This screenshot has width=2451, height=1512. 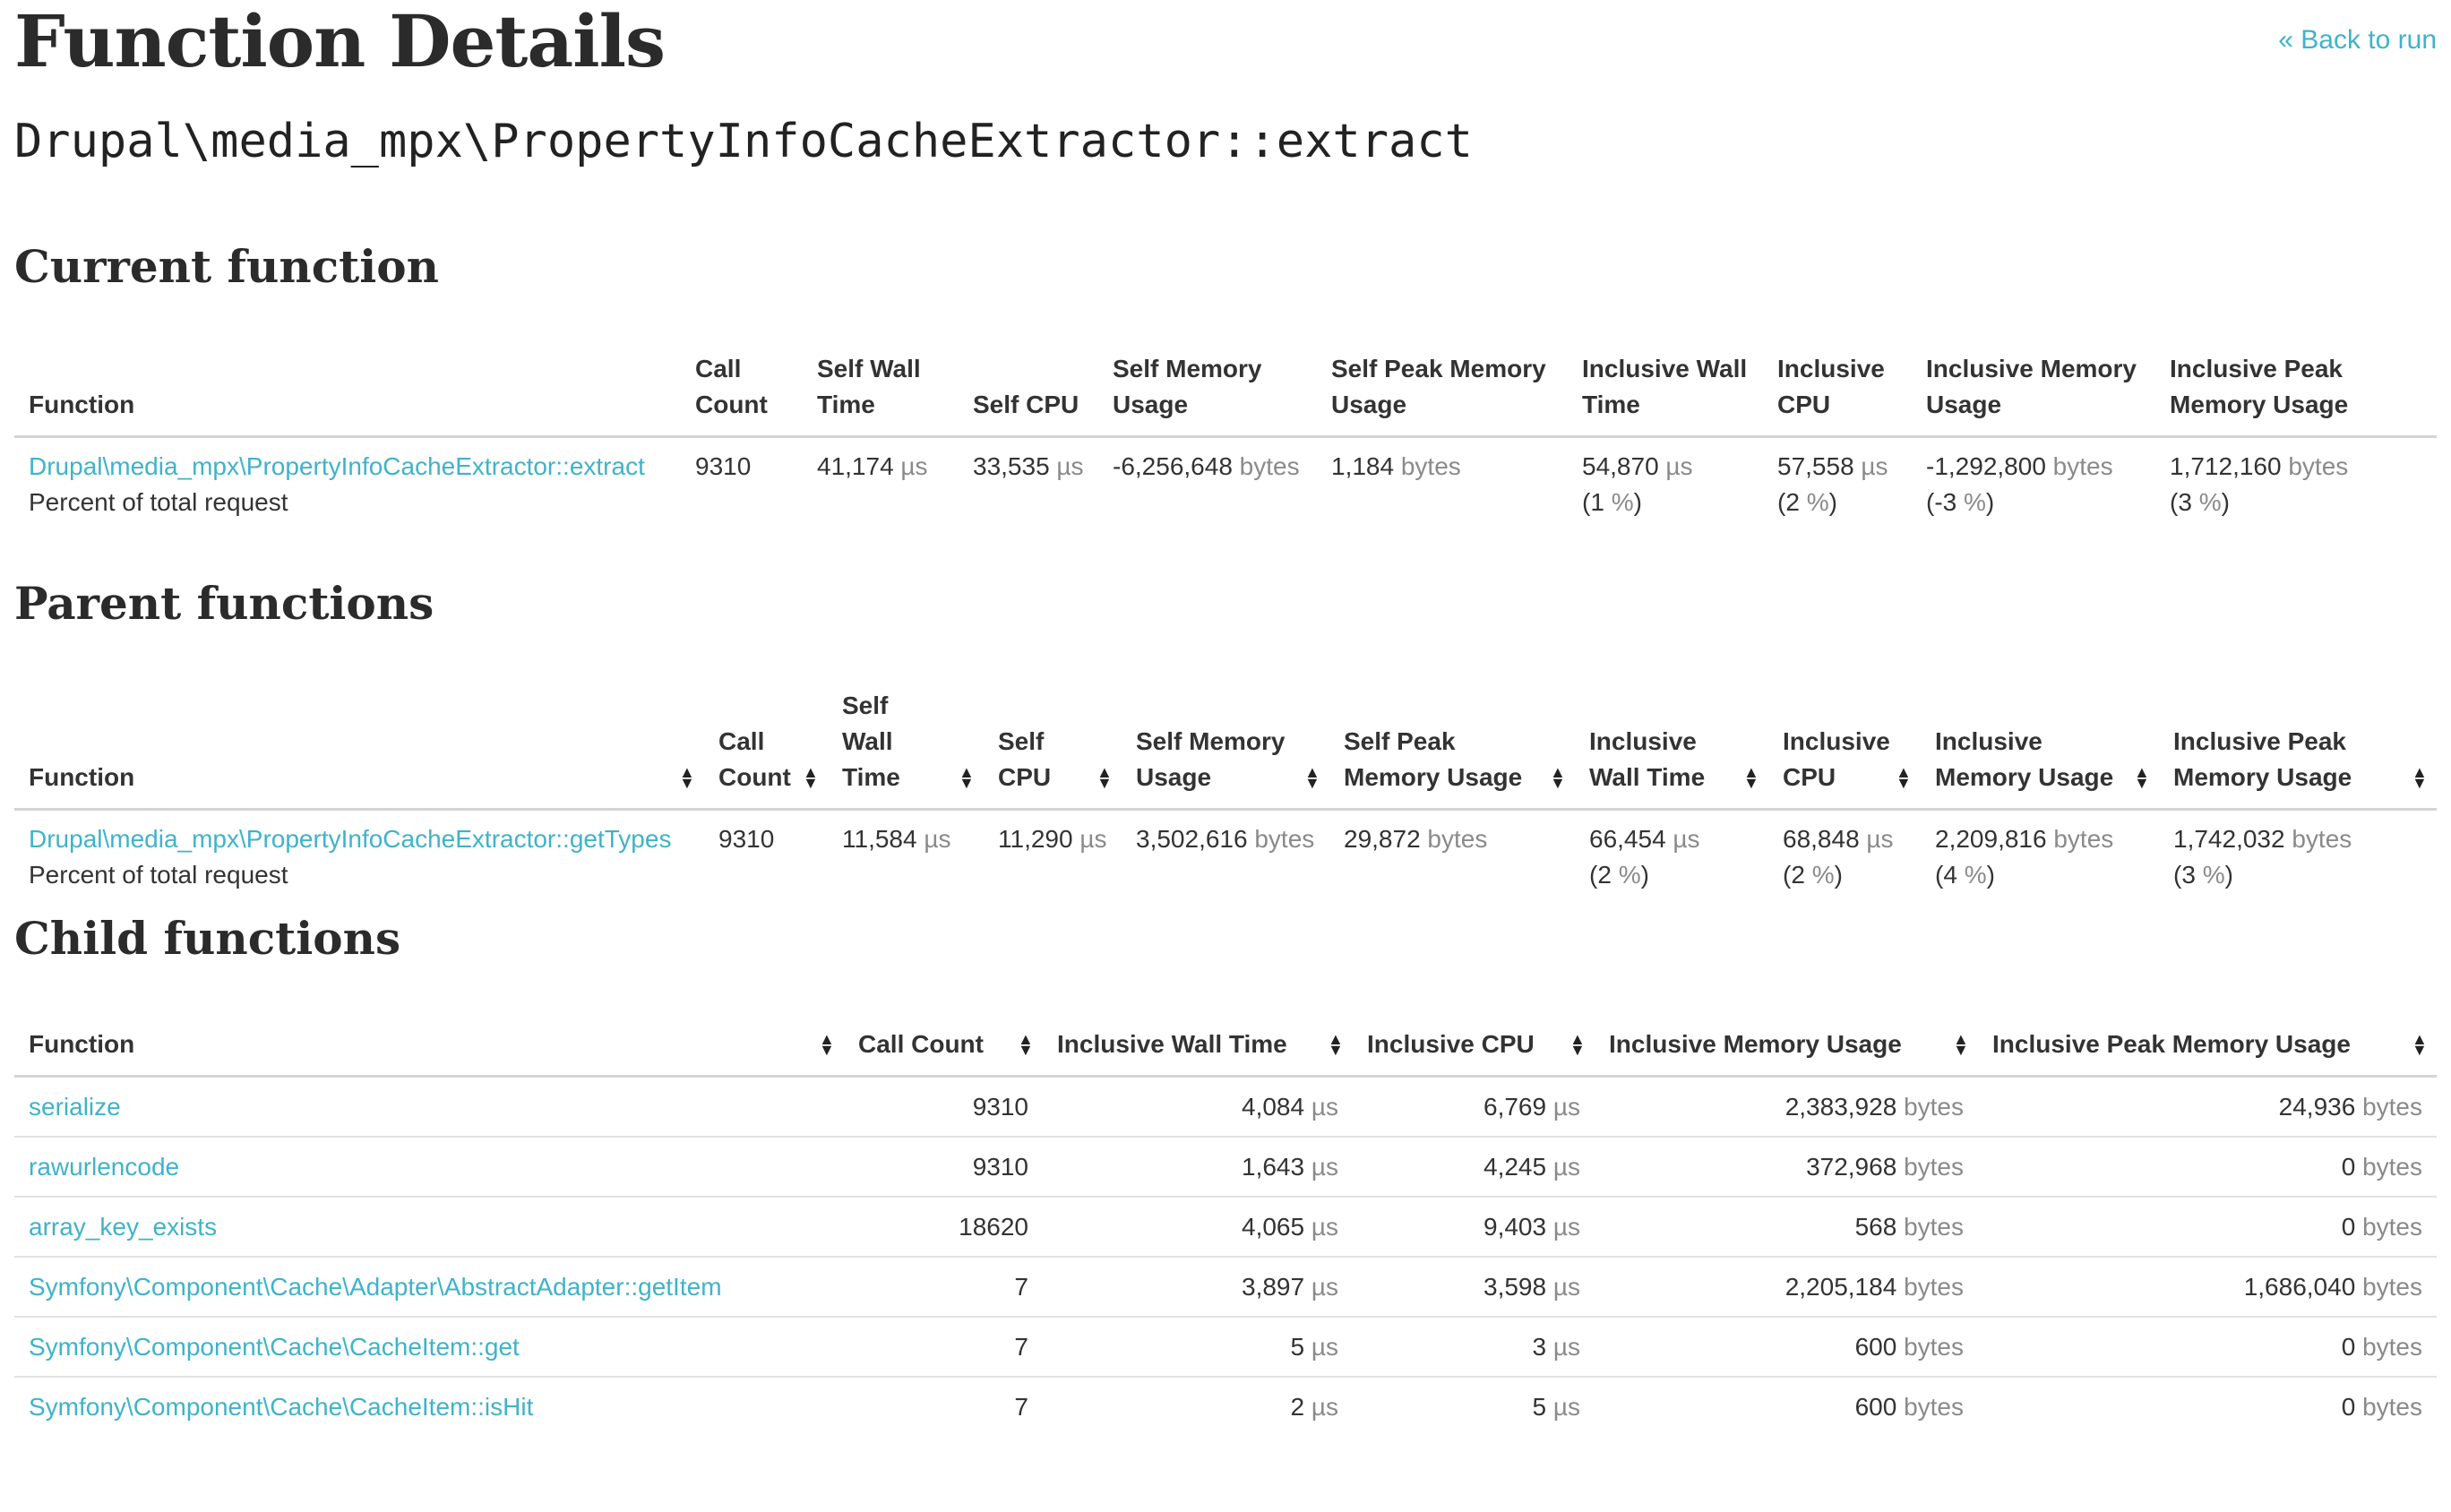 What do you see at coordinates (1173, 466) in the screenshot?
I see `value: -6,256,648` at bounding box center [1173, 466].